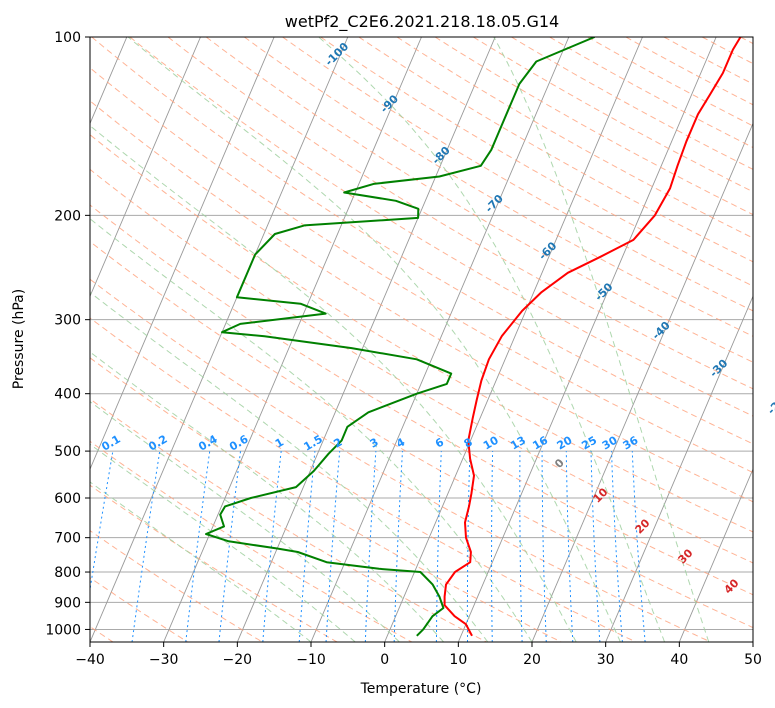  What do you see at coordinates (679, 660) in the screenshot?
I see `x-tick-label: 40` at bounding box center [679, 660].